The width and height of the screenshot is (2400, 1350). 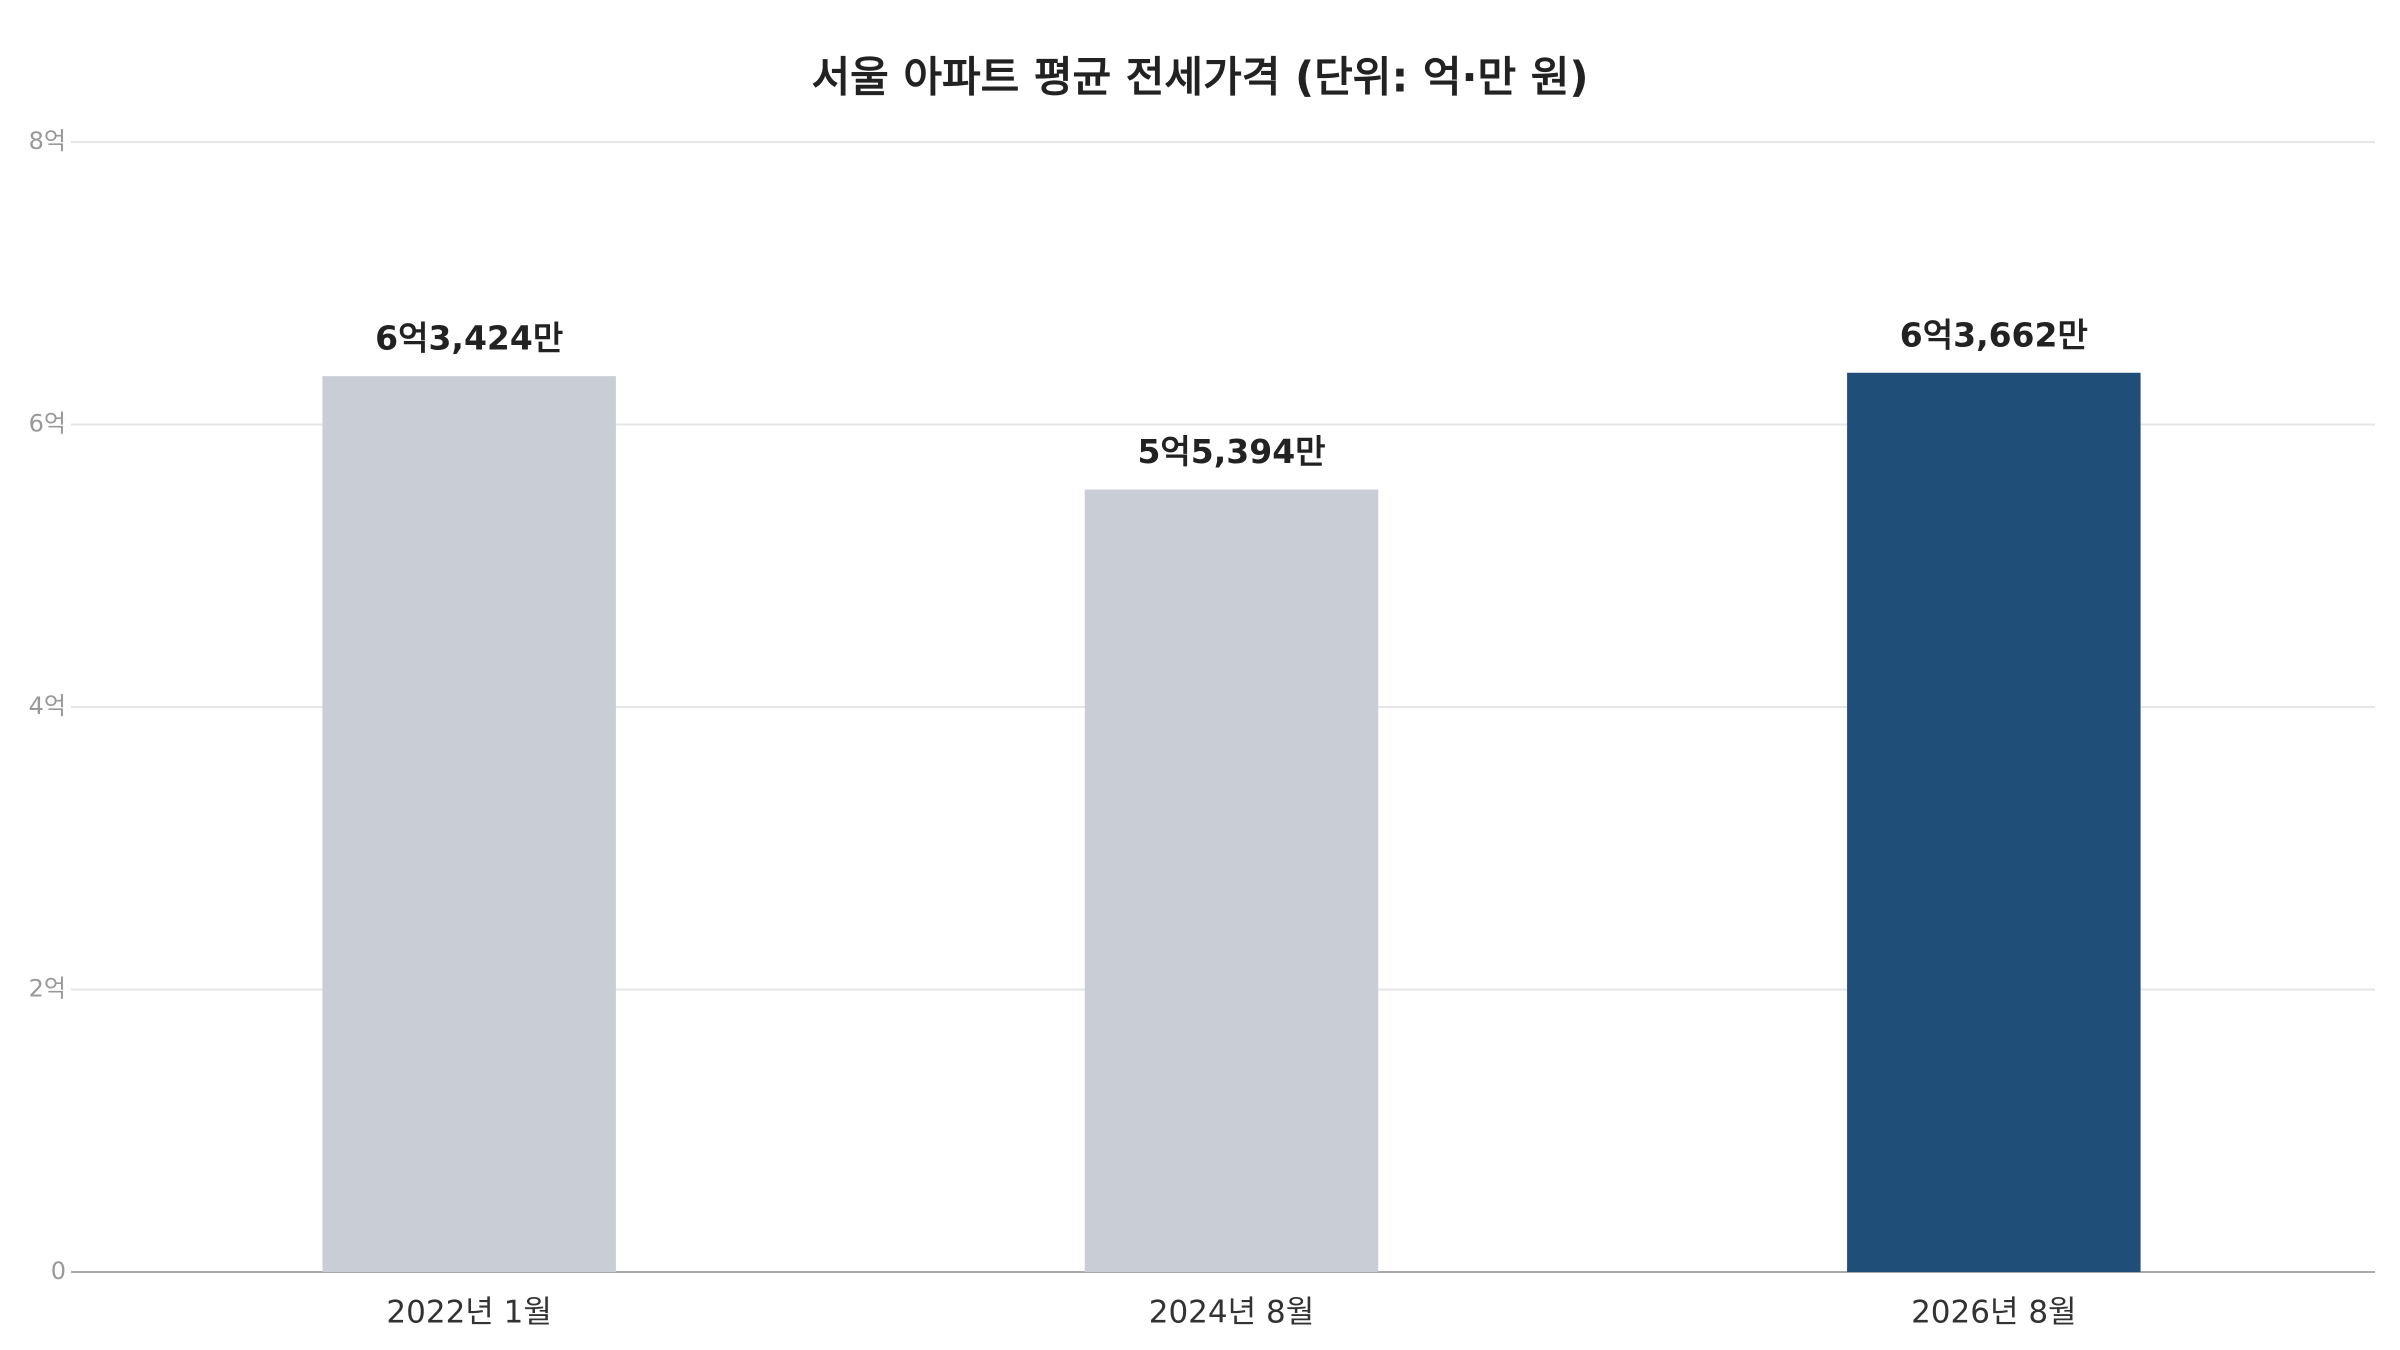 I want to click on y-tick-label: 8억, so click(x=47, y=141).